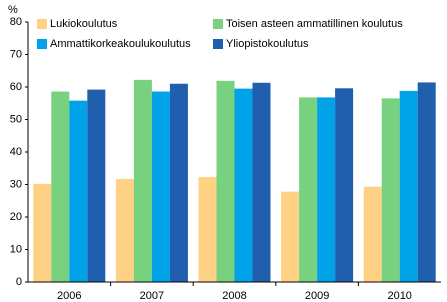  I want to click on y-axis-label: %, so click(13, 10).